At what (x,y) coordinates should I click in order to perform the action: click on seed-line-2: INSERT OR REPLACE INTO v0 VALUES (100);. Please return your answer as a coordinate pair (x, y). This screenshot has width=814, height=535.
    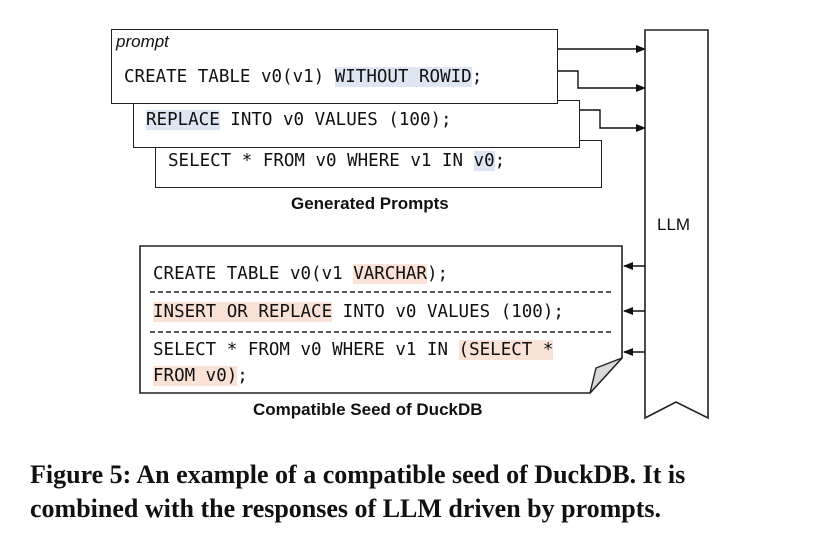
    Looking at the image, I should click on (358, 312).